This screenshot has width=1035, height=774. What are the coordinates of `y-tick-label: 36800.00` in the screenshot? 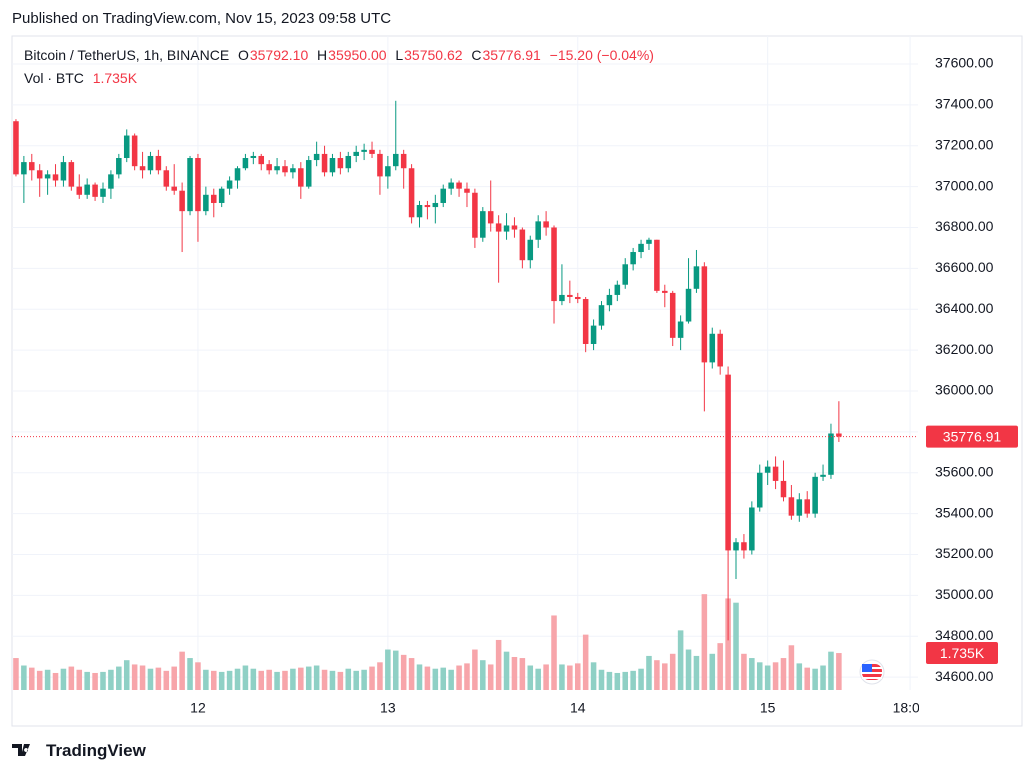 It's located at (964, 226).